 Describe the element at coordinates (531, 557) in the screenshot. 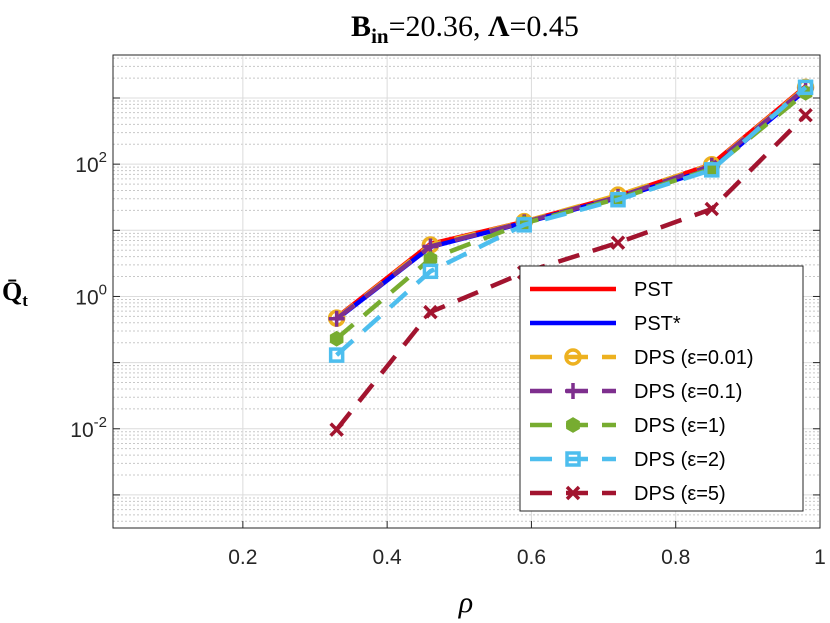

I see `x-tick-label: 0.6` at that location.